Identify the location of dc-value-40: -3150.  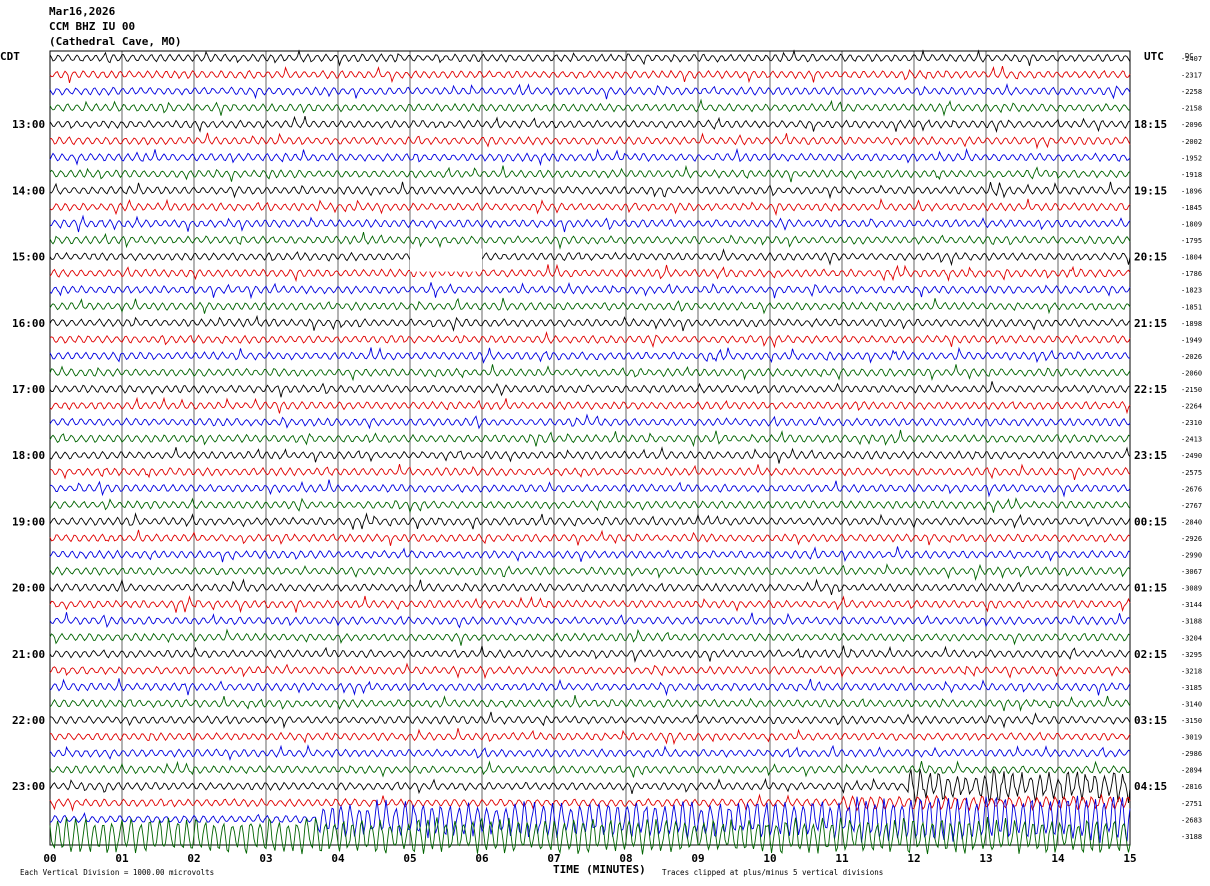
(1191, 721).